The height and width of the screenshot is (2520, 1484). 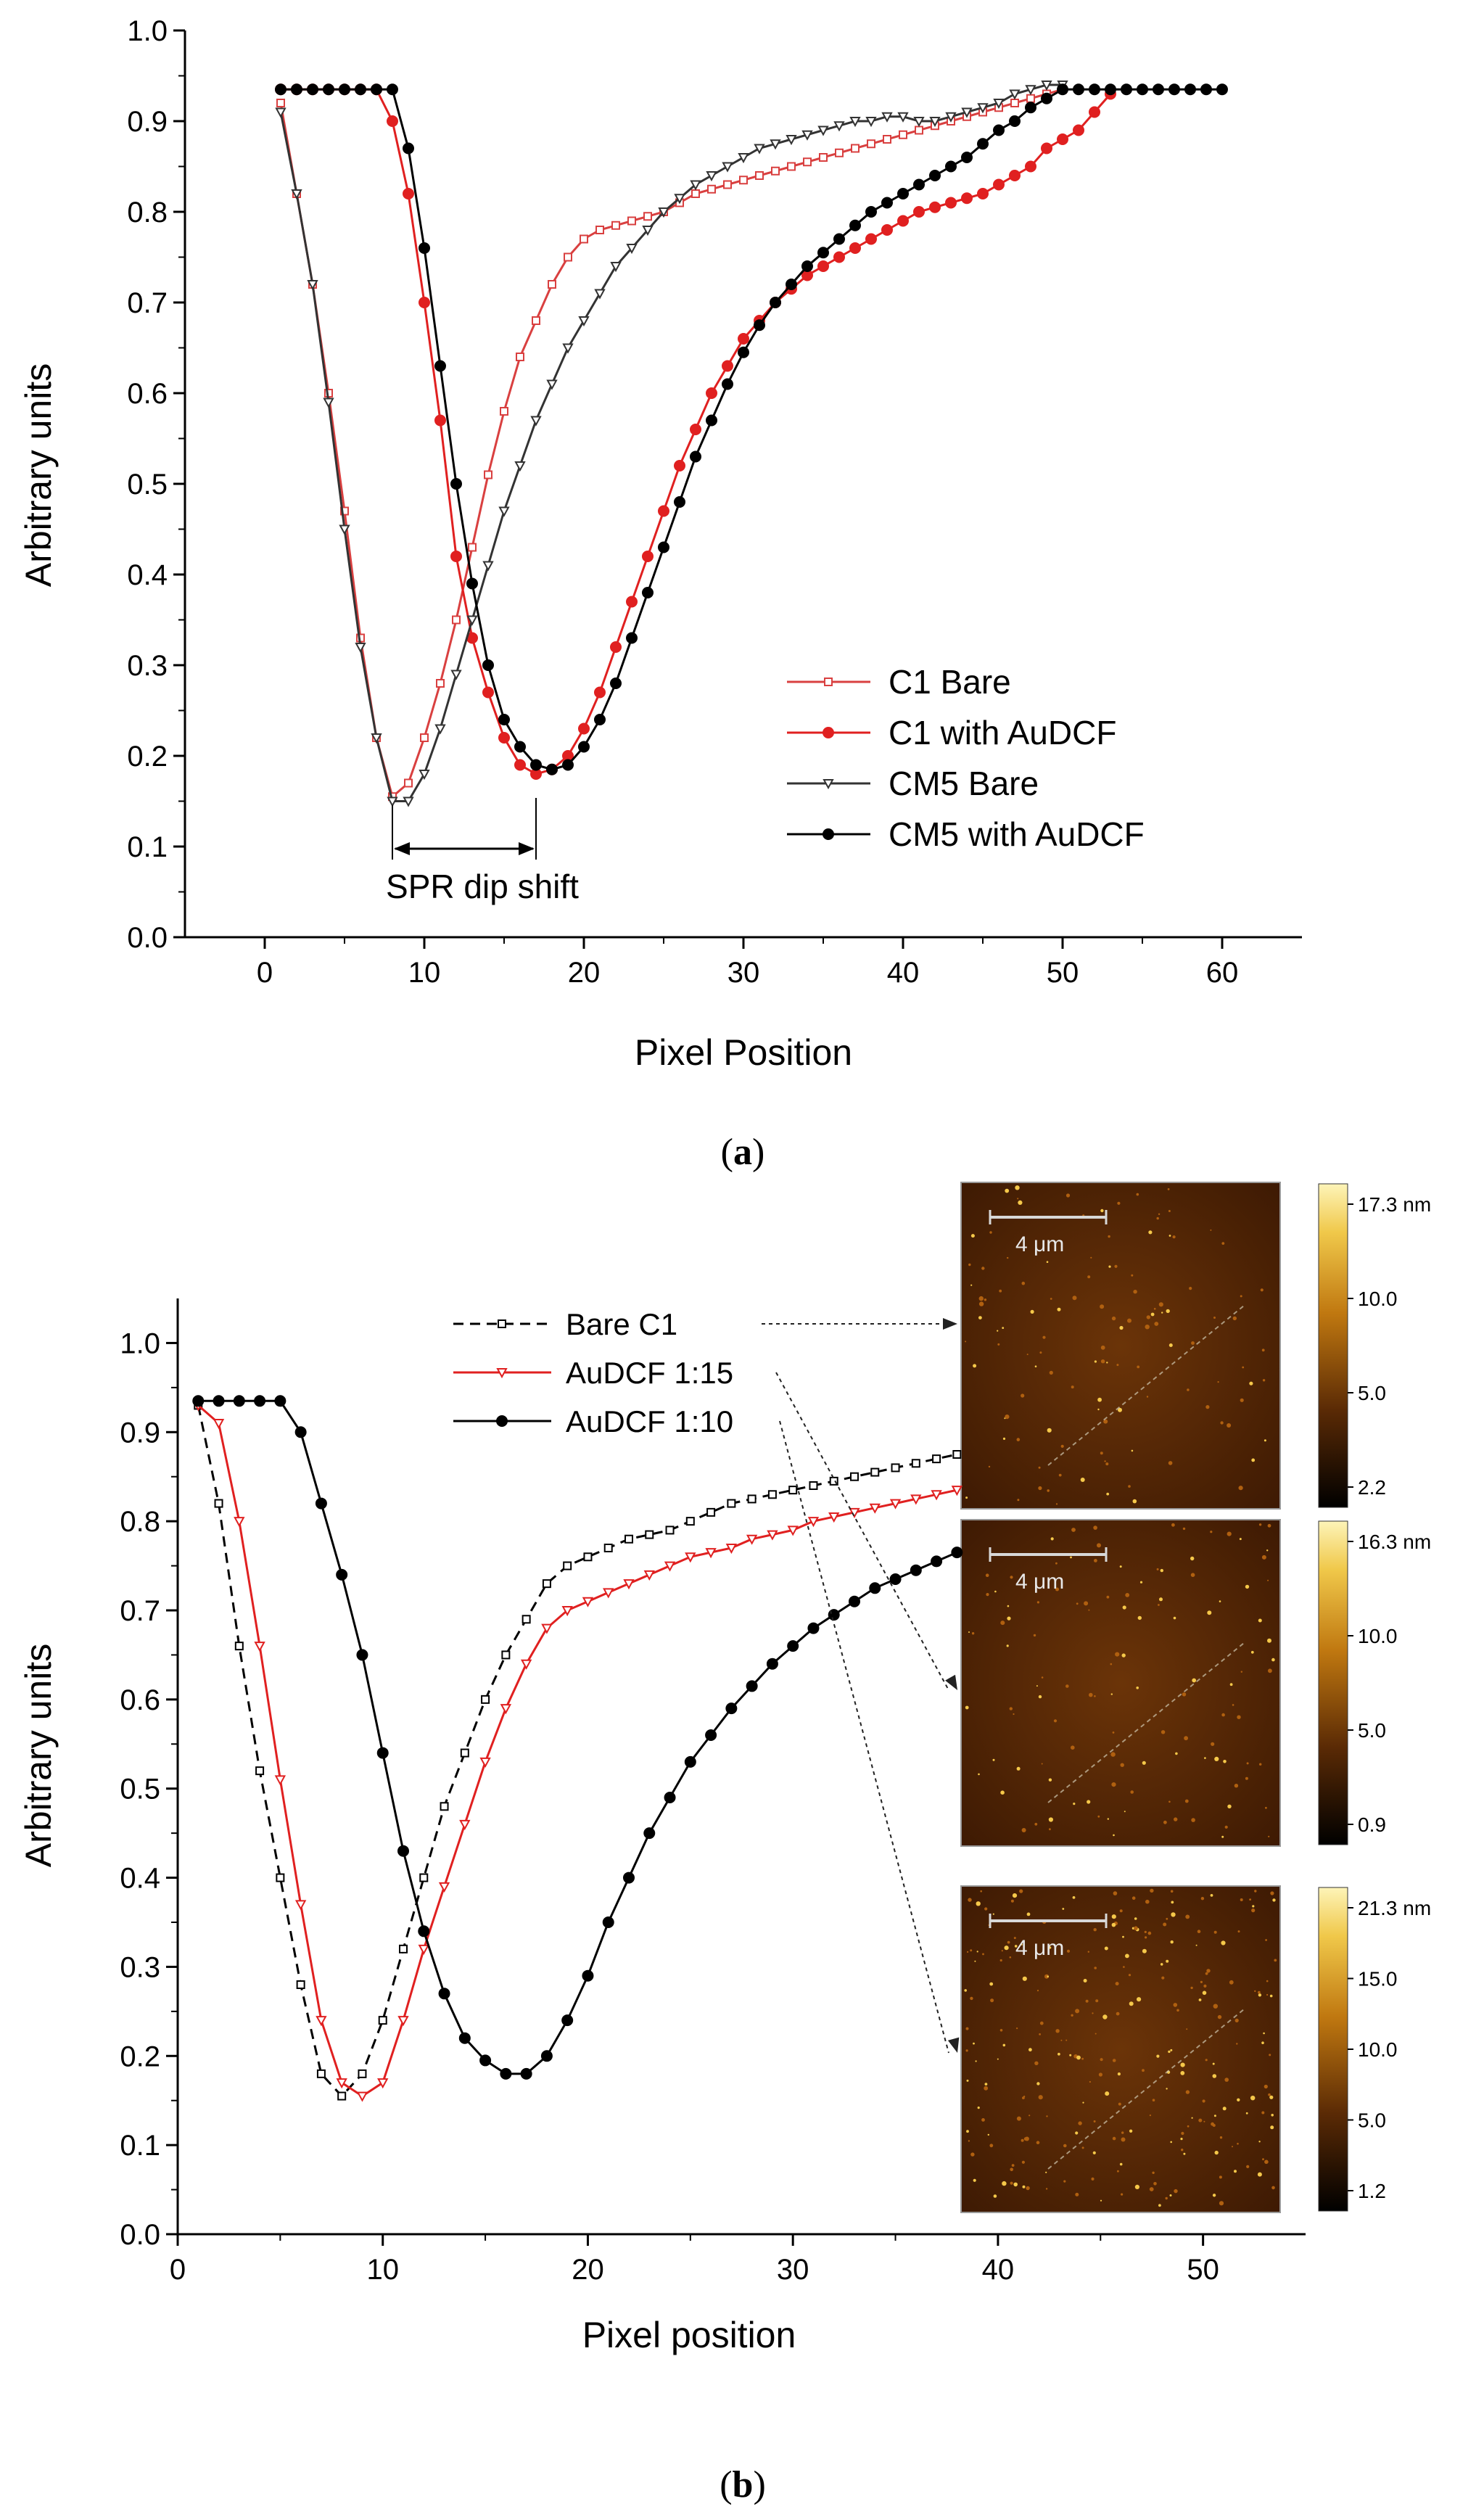 What do you see at coordinates (140, 2235) in the screenshot?
I see `panel-b-y-tick-label: 0.0` at bounding box center [140, 2235].